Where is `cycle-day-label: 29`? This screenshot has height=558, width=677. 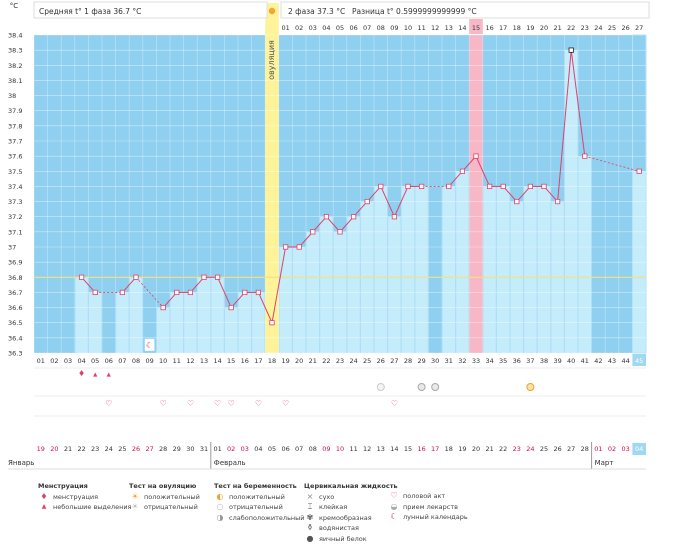 cycle-day-label: 29 is located at coordinates (421, 361).